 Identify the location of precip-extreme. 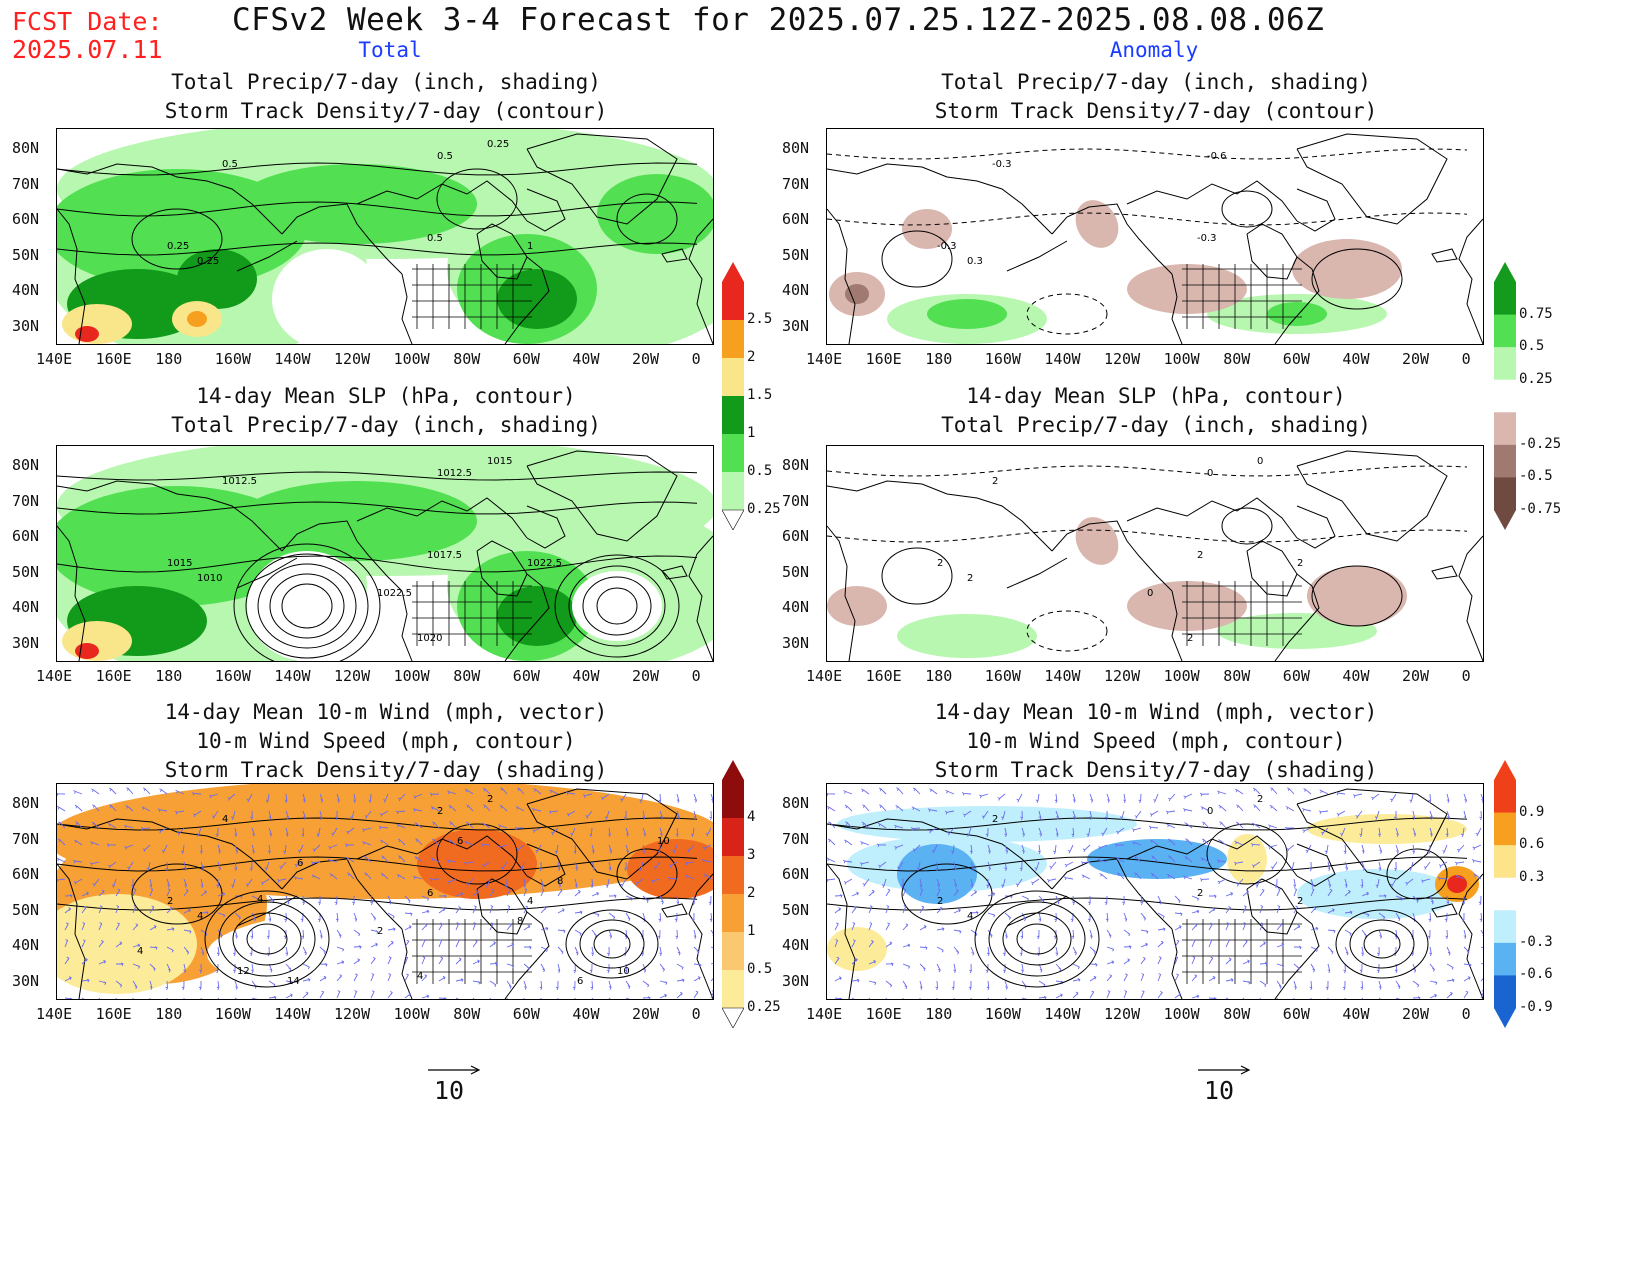
(87, 651).